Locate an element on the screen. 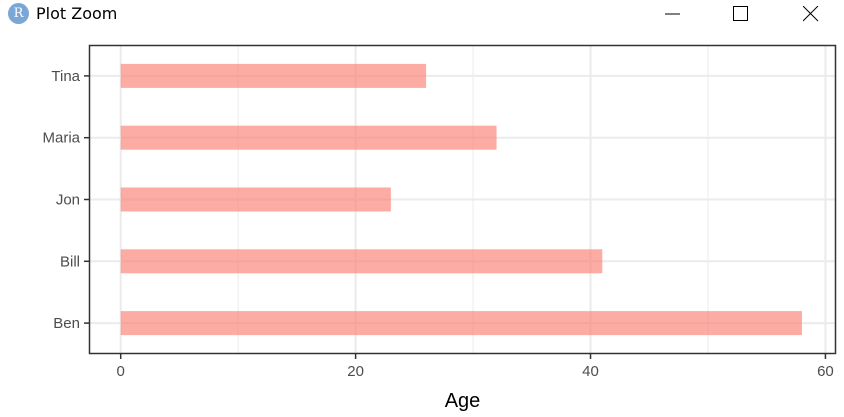 Image resolution: width=844 pixels, height=417 pixels. r-app-icon: R is located at coordinates (18, 13).